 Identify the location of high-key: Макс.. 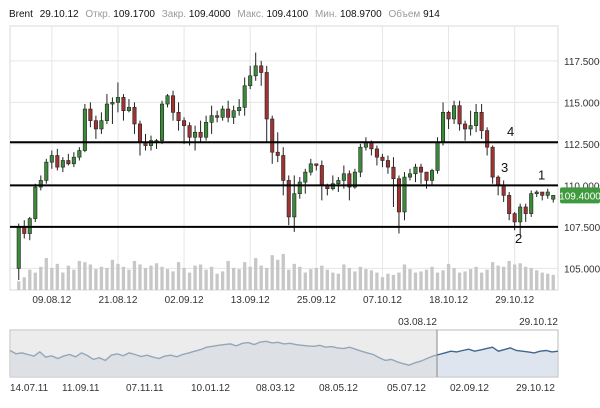
(250, 14).